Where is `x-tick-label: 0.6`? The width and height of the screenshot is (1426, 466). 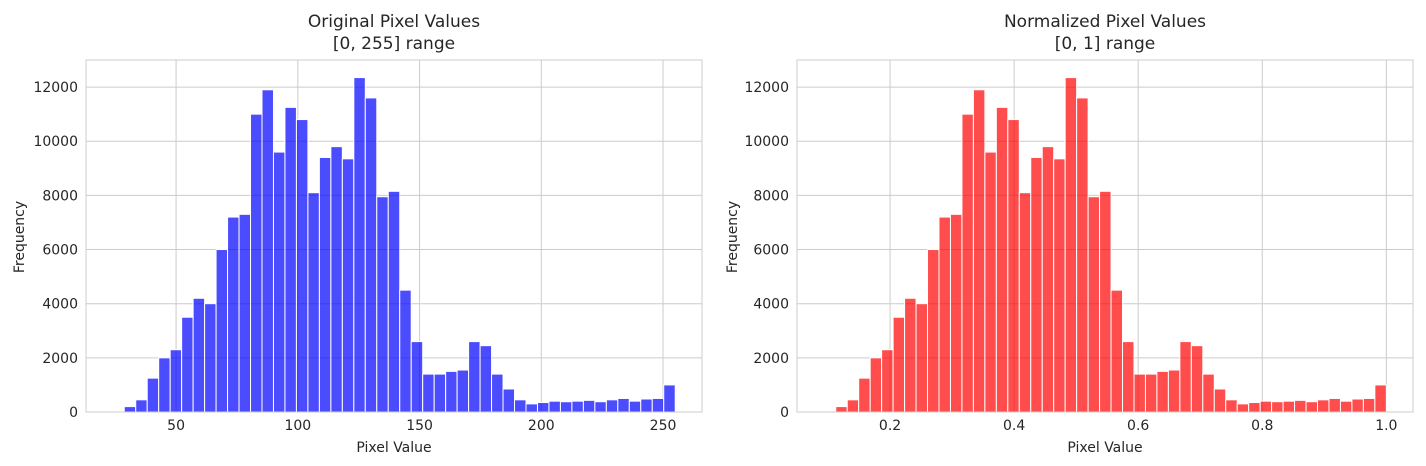
x-tick-label: 0.6 is located at coordinates (1138, 426).